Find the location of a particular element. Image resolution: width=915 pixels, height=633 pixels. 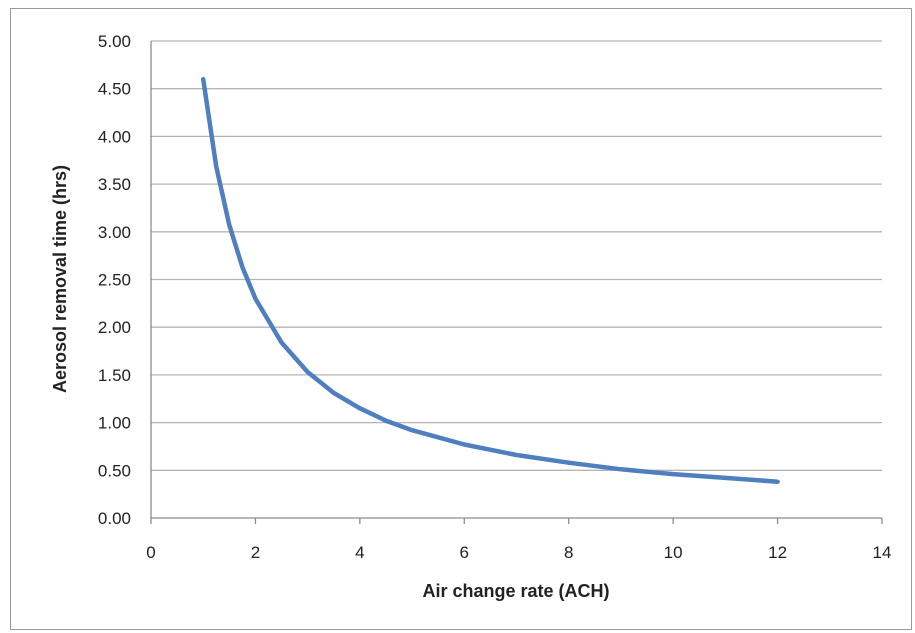

x-tick-label: 0 is located at coordinates (150, 552).